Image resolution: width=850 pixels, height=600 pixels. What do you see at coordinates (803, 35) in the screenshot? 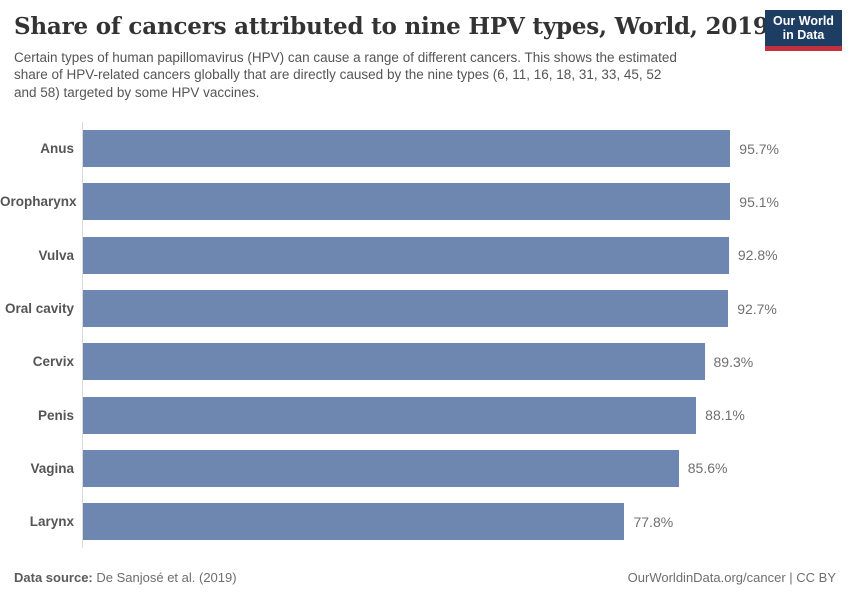
I see `owid-logo-line2: in Data` at bounding box center [803, 35].